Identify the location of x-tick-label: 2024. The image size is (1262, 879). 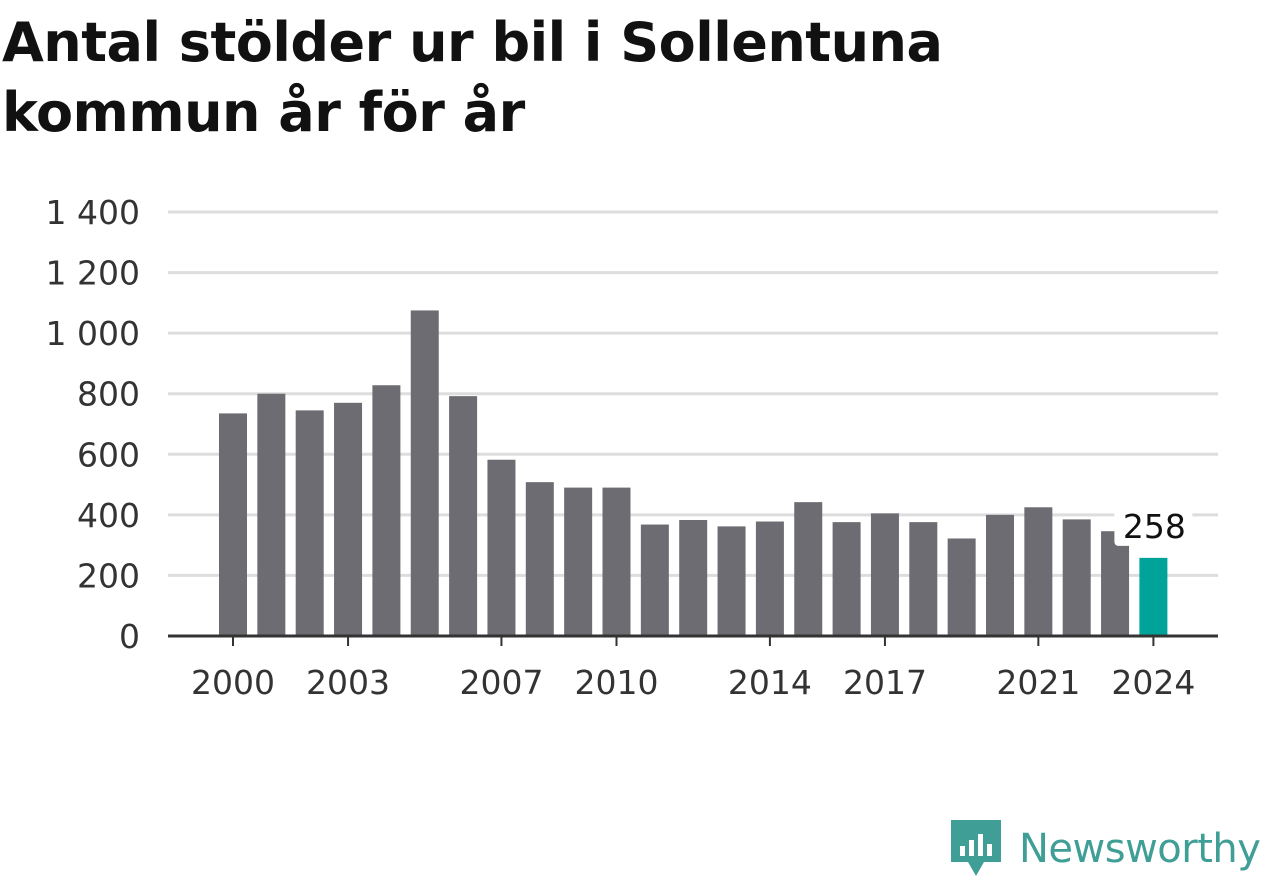
(1153, 682).